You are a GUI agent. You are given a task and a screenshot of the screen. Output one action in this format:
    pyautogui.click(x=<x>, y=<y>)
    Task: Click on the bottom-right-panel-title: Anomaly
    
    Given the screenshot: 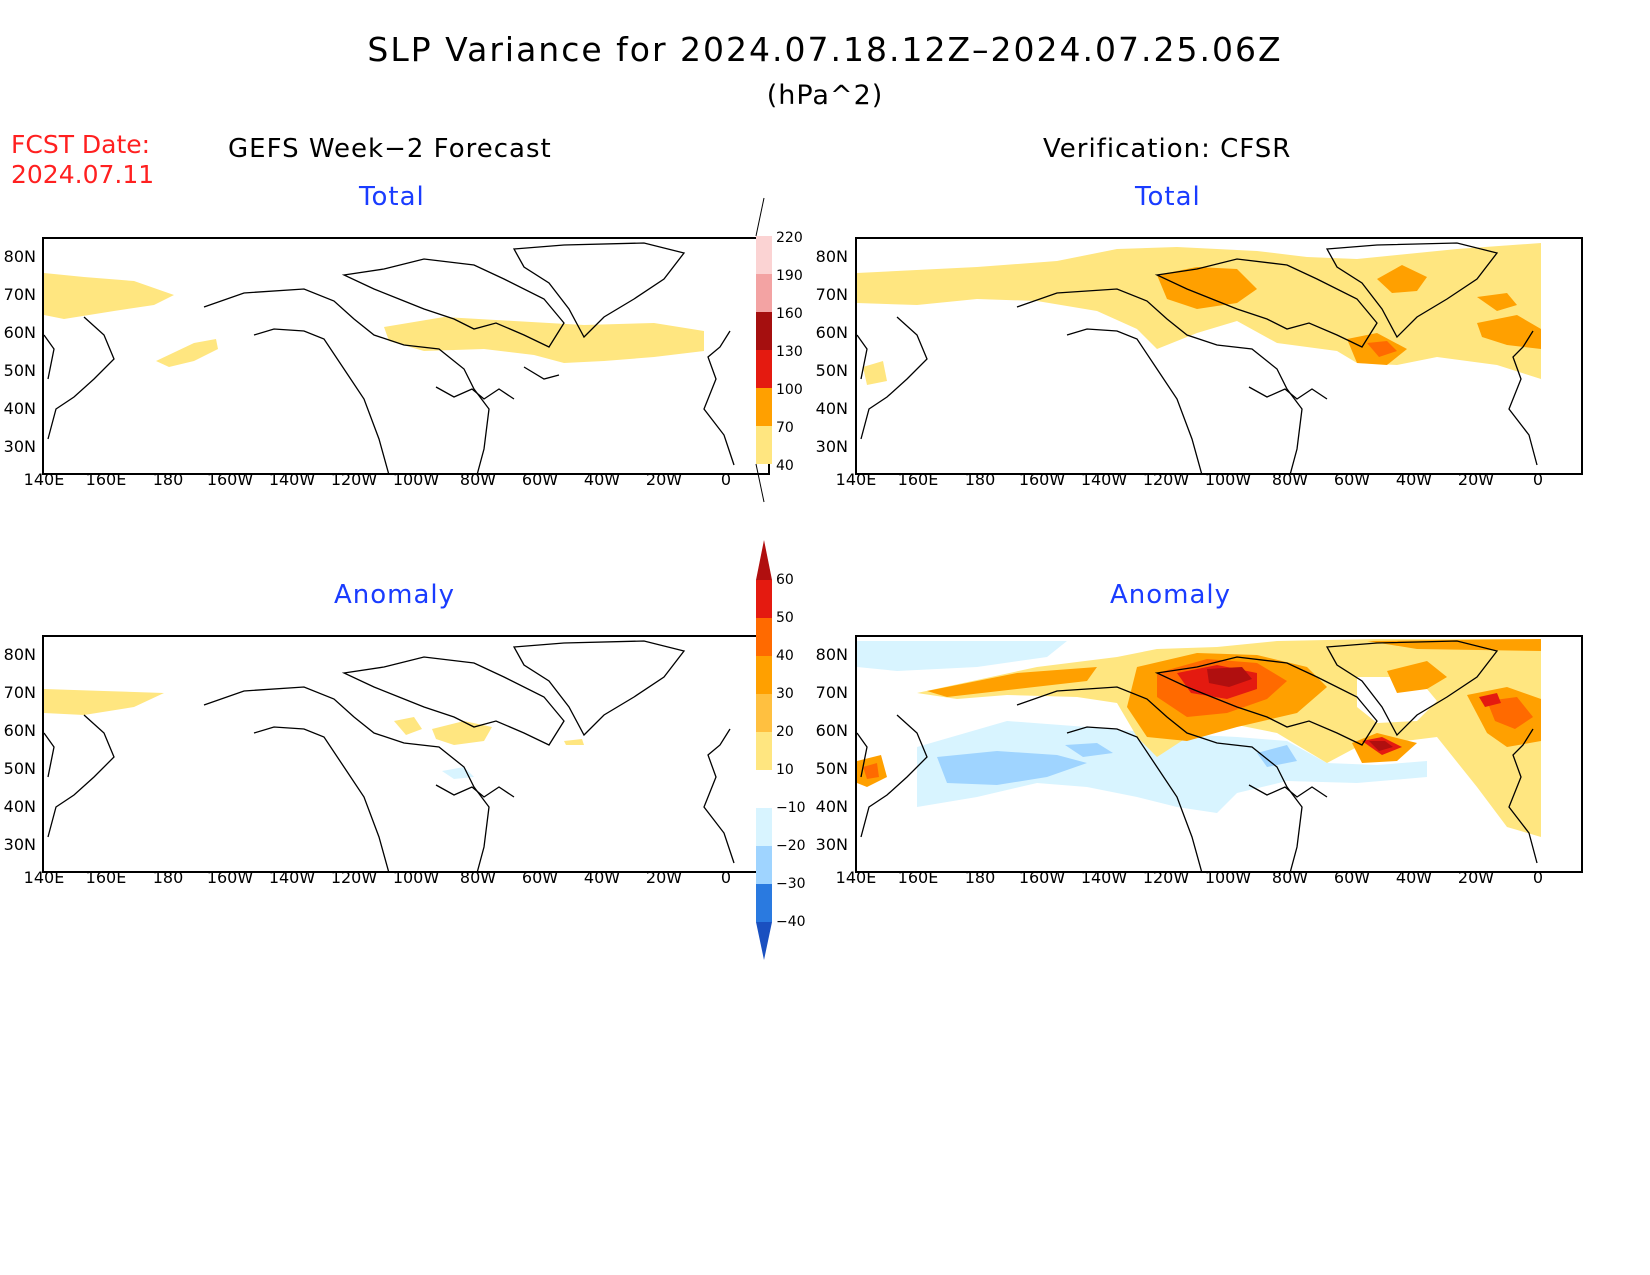 What is the action you would take?
    pyautogui.click(x=1171, y=595)
    